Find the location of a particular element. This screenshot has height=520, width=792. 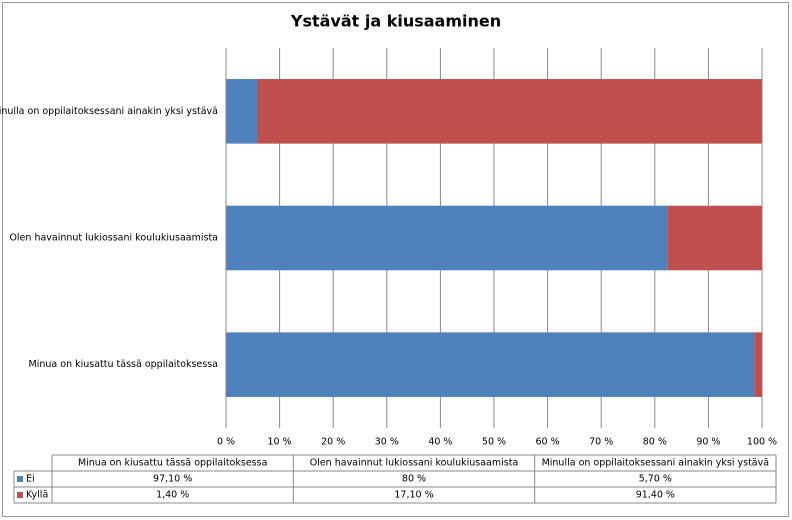

x-tick-label: 10 % is located at coordinates (280, 442).